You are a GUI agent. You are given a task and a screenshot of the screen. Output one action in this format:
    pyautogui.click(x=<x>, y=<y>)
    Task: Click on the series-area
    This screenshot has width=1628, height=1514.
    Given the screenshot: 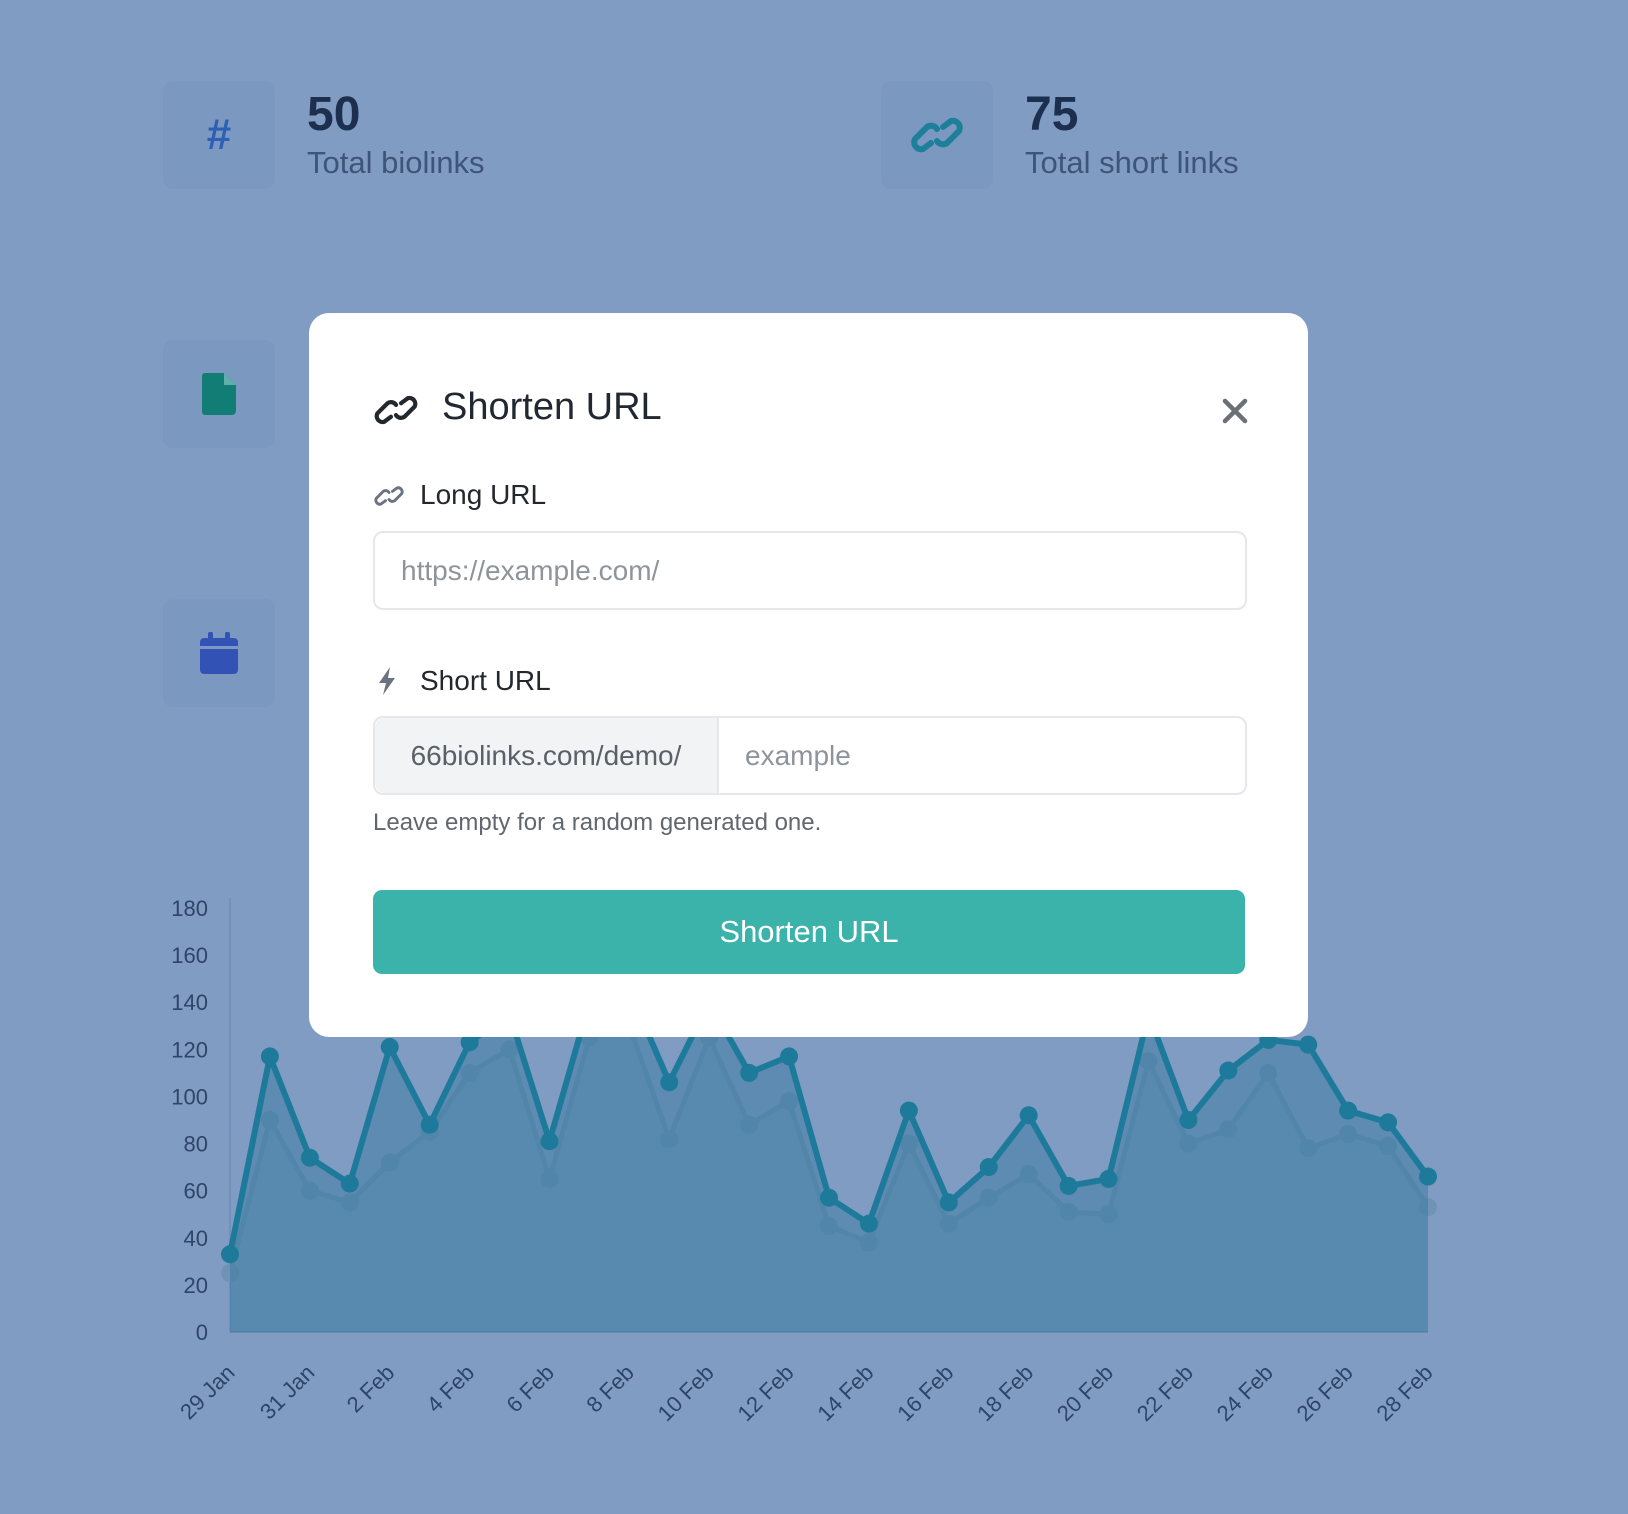 What is the action you would take?
    pyautogui.click(x=829, y=1178)
    